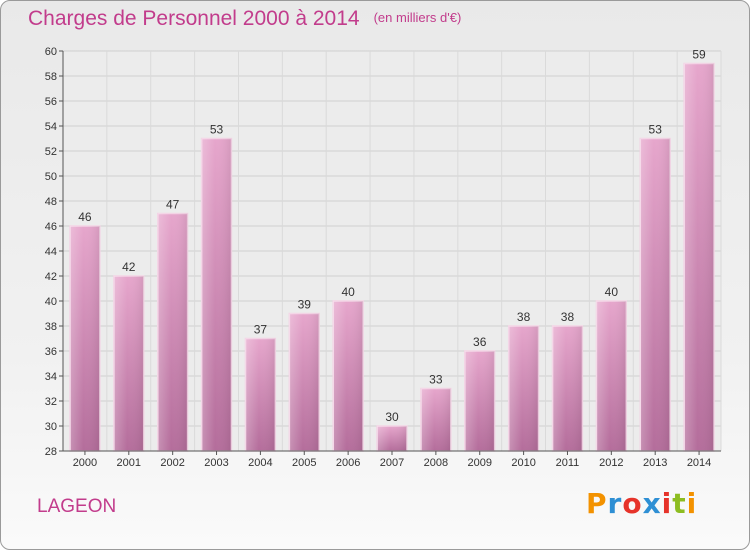  Describe the element at coordinates (597, 503) in the screenshot. I see `logo-letter: P` at that location.